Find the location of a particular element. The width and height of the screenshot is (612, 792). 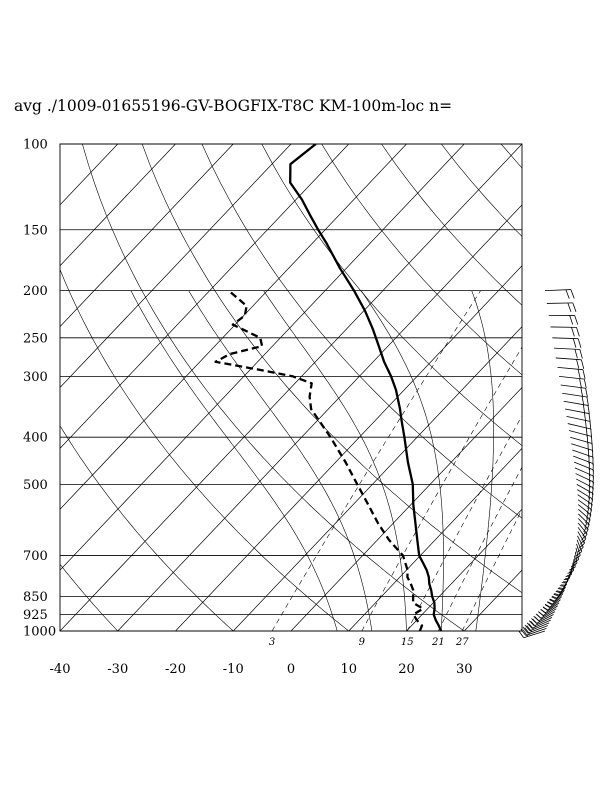

pressure-tick-label: 150 is located at coordinates (35, 230).